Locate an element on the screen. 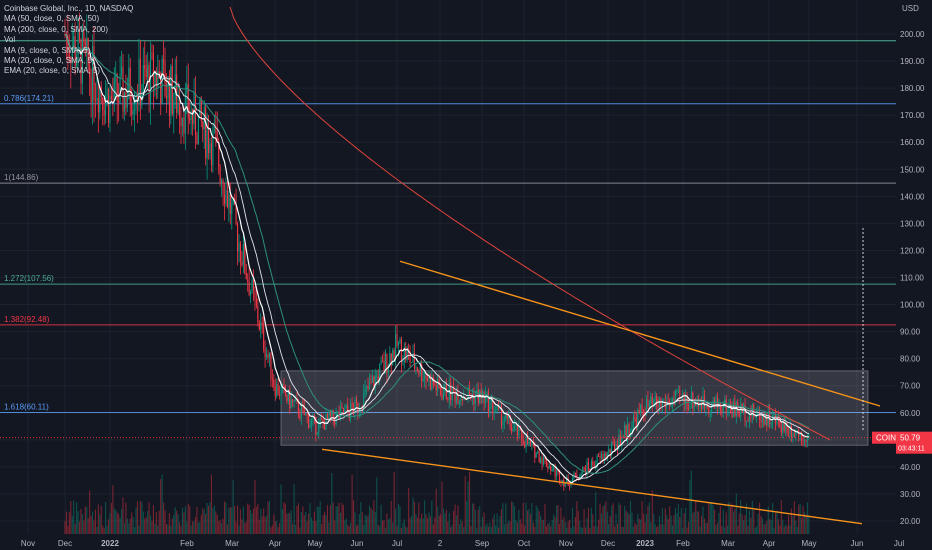 The width and height of the screenshot is (932, 550). legend-title: Coinbase Global, Inc., 1D, NASDAQ is located at coordinates (69, 8).